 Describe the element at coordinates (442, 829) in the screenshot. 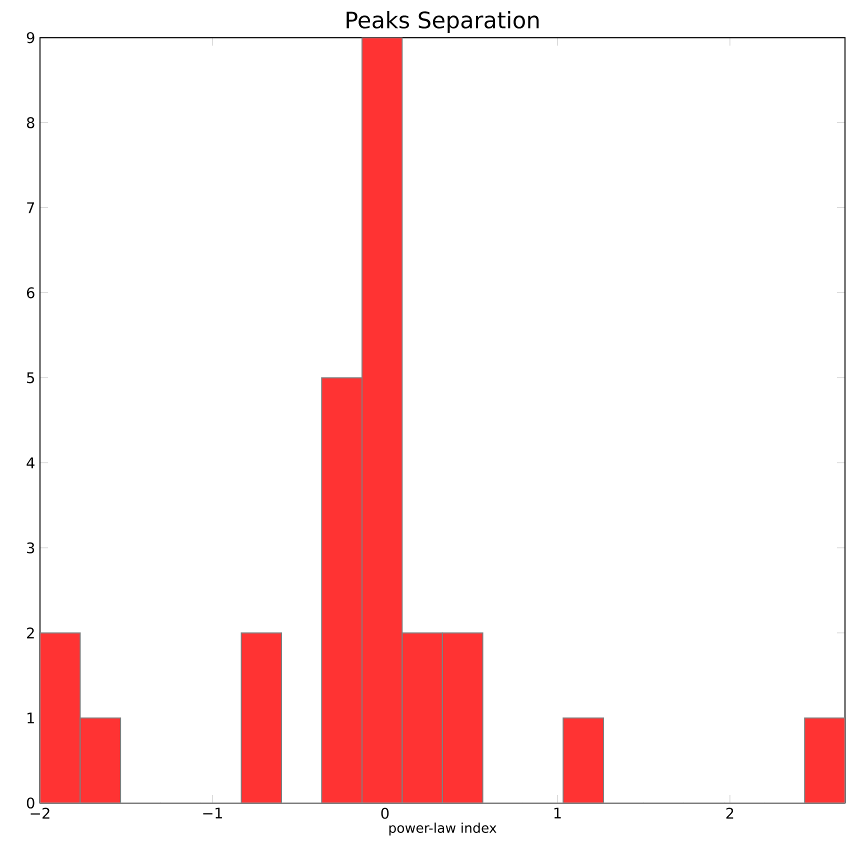

I see `x-axis-title: power-law index` at that location.